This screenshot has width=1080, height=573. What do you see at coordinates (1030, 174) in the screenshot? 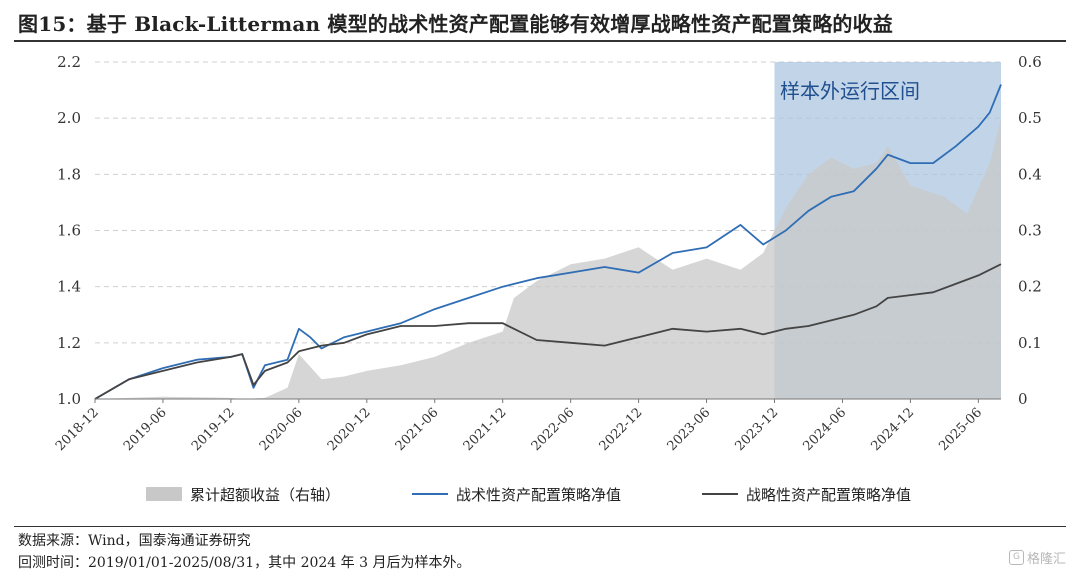
I see `y2-tick-label: 0.4` at bounding box center [1030, 174].